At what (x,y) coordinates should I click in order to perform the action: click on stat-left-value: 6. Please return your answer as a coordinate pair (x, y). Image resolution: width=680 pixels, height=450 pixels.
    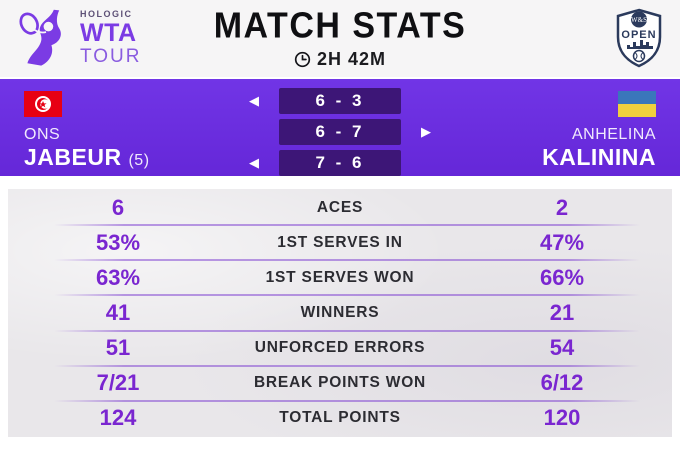
    Looking at the image, I should click on (118, 207).